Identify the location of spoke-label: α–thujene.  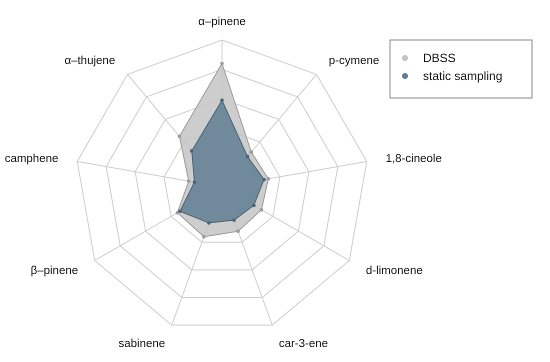
(90, 60).